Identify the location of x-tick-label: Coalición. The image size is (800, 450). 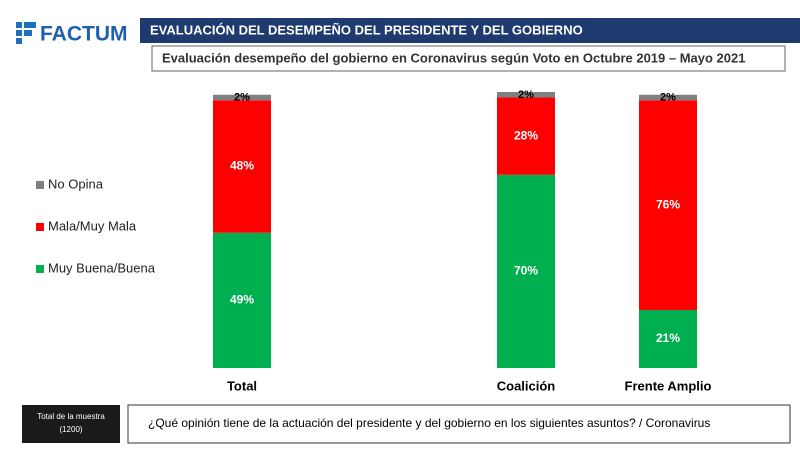
(526, 385).